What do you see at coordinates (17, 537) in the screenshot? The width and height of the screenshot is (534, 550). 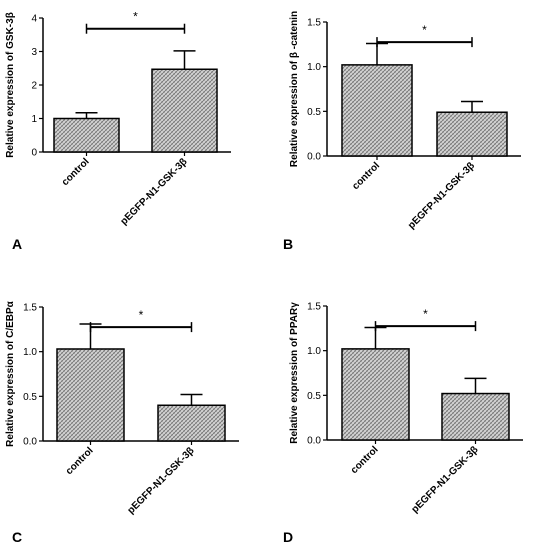 I see `panel-label-c: C` at bounding box center [17, 537].